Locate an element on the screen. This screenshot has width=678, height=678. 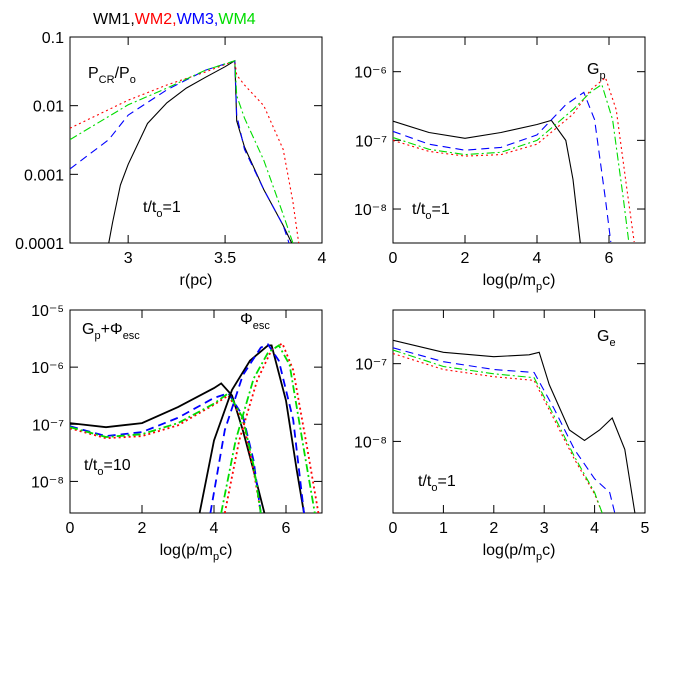
x-tick-label: 3.5 is located at coordinates (225, 258).